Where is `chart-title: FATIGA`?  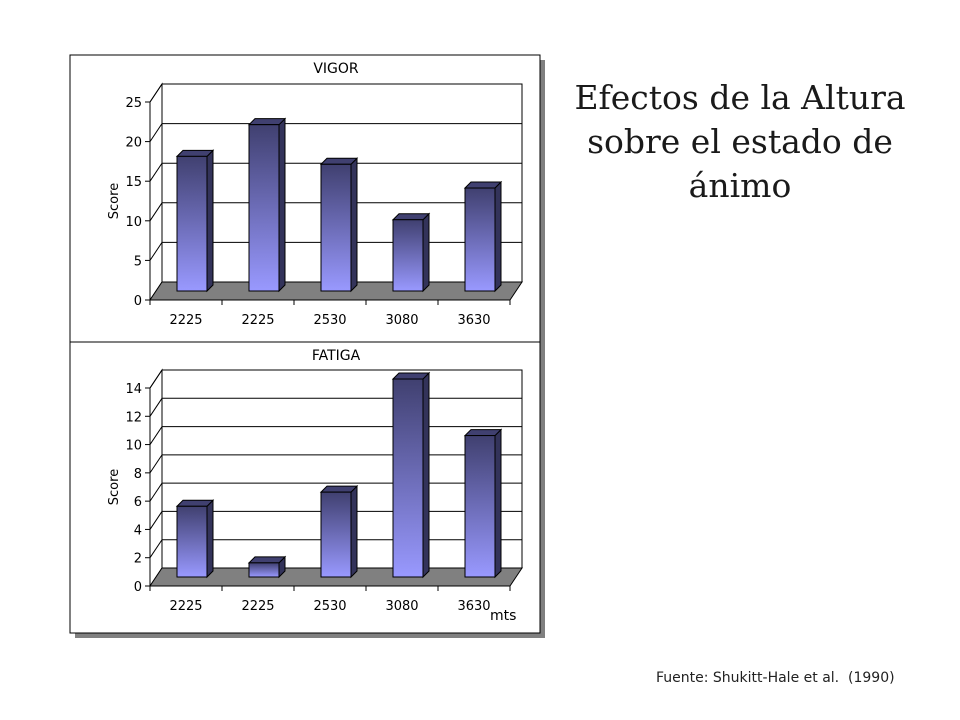
chart-title: FATIGA is located at coordinates (336, 356).